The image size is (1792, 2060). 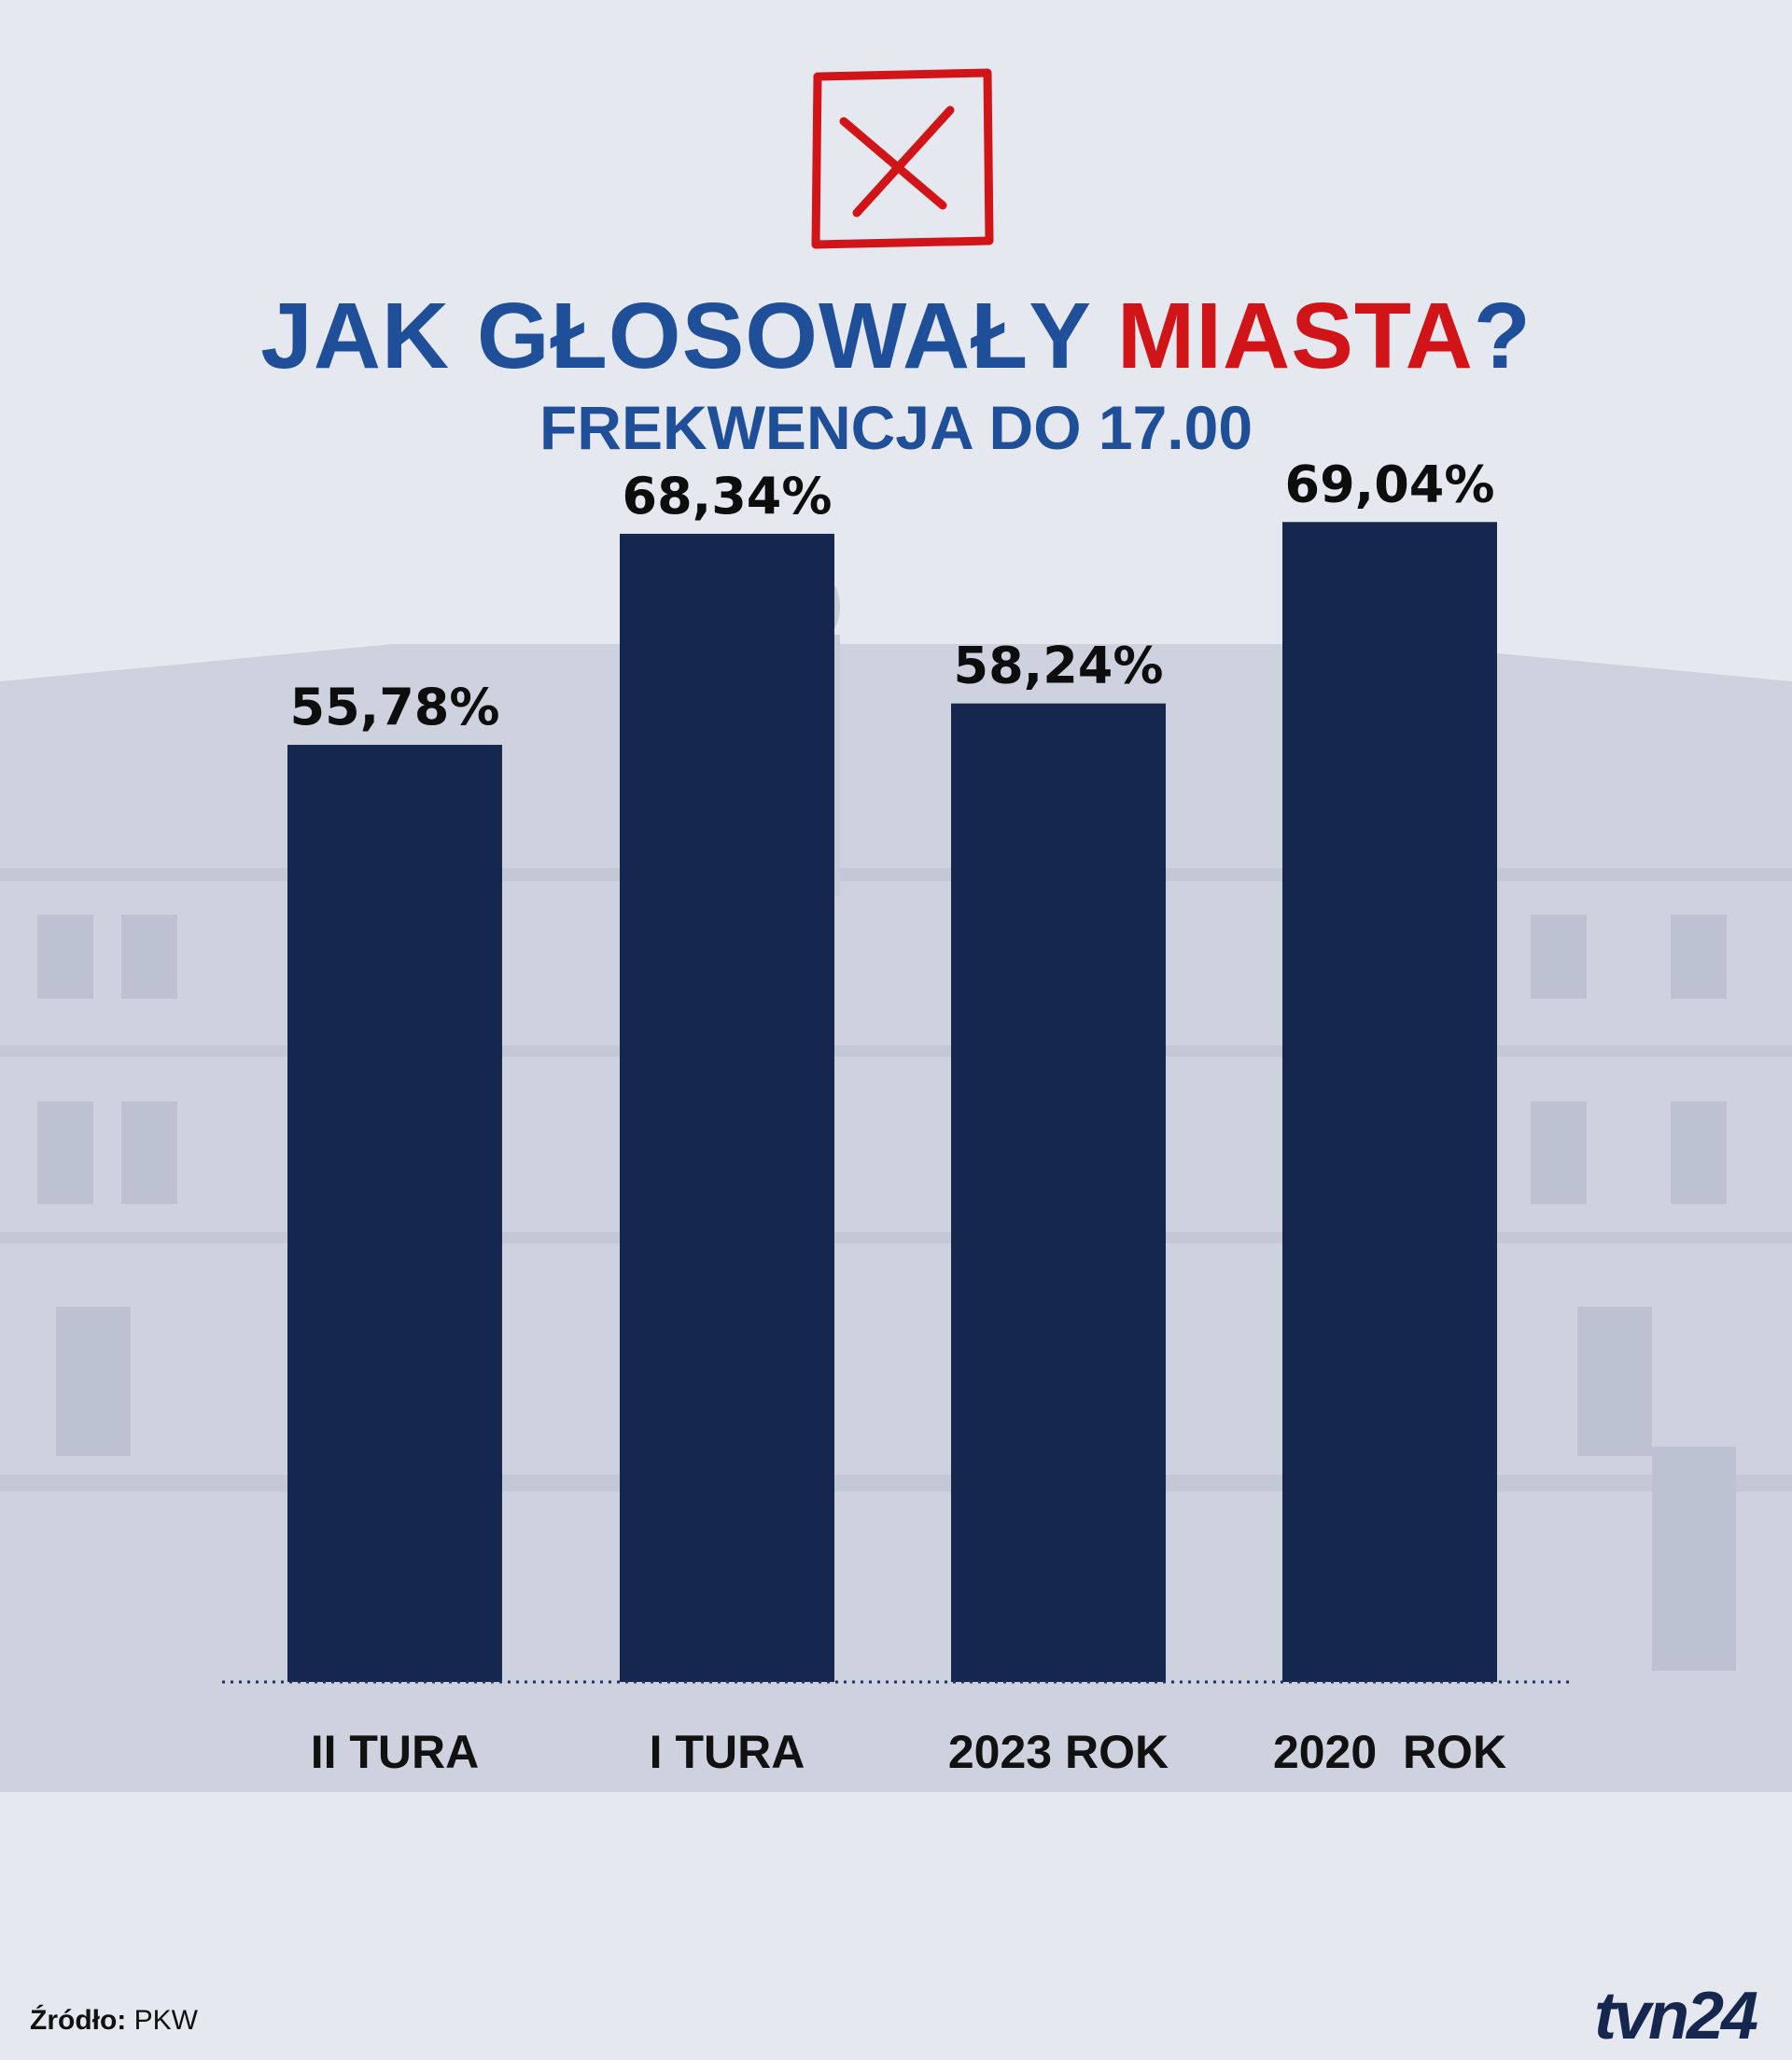 I want to click on chart-subtitle: FREKWENCJA DO 17.00, so click(x=896, y=427).